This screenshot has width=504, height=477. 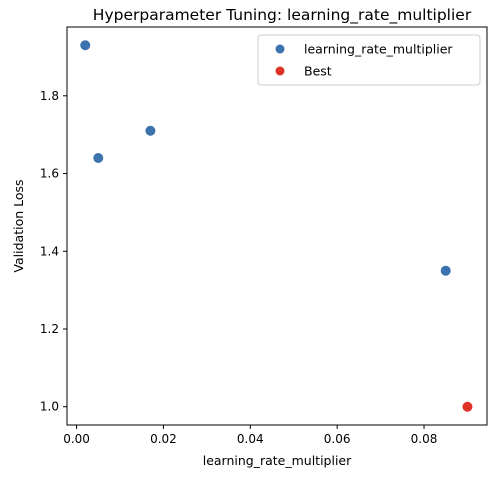 I want to click on y-tick-label: 1.2, so click(x=49, y=329).